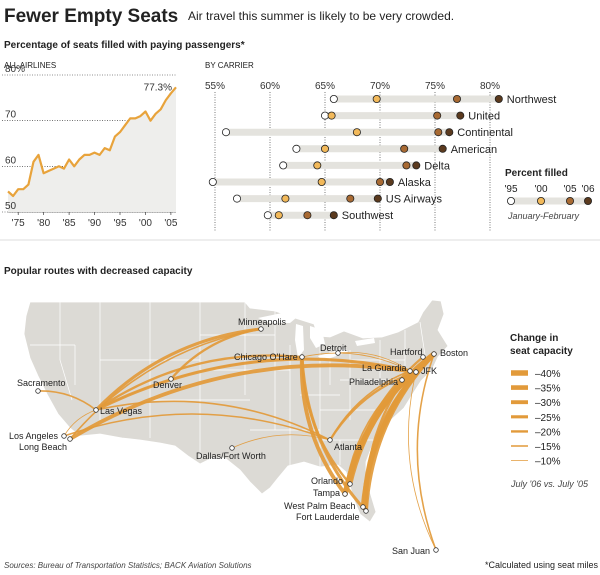  Describe the element at coordinates (92, 149) in the screenshot. I see `load-factor-area` at that location.